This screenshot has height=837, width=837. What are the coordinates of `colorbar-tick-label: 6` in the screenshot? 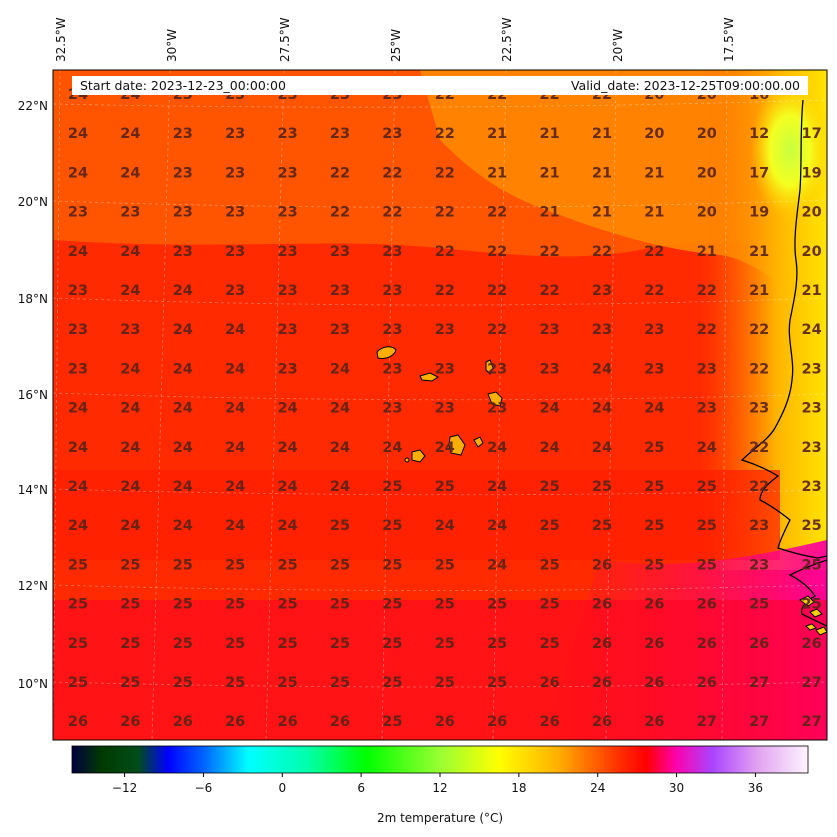 It's located at (361, 788).